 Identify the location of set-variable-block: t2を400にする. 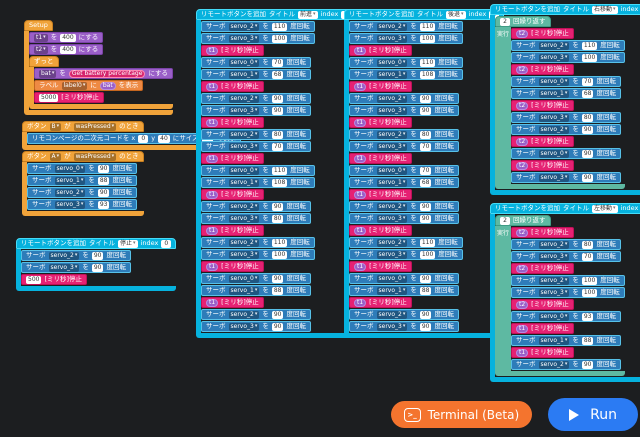
(66, 49).